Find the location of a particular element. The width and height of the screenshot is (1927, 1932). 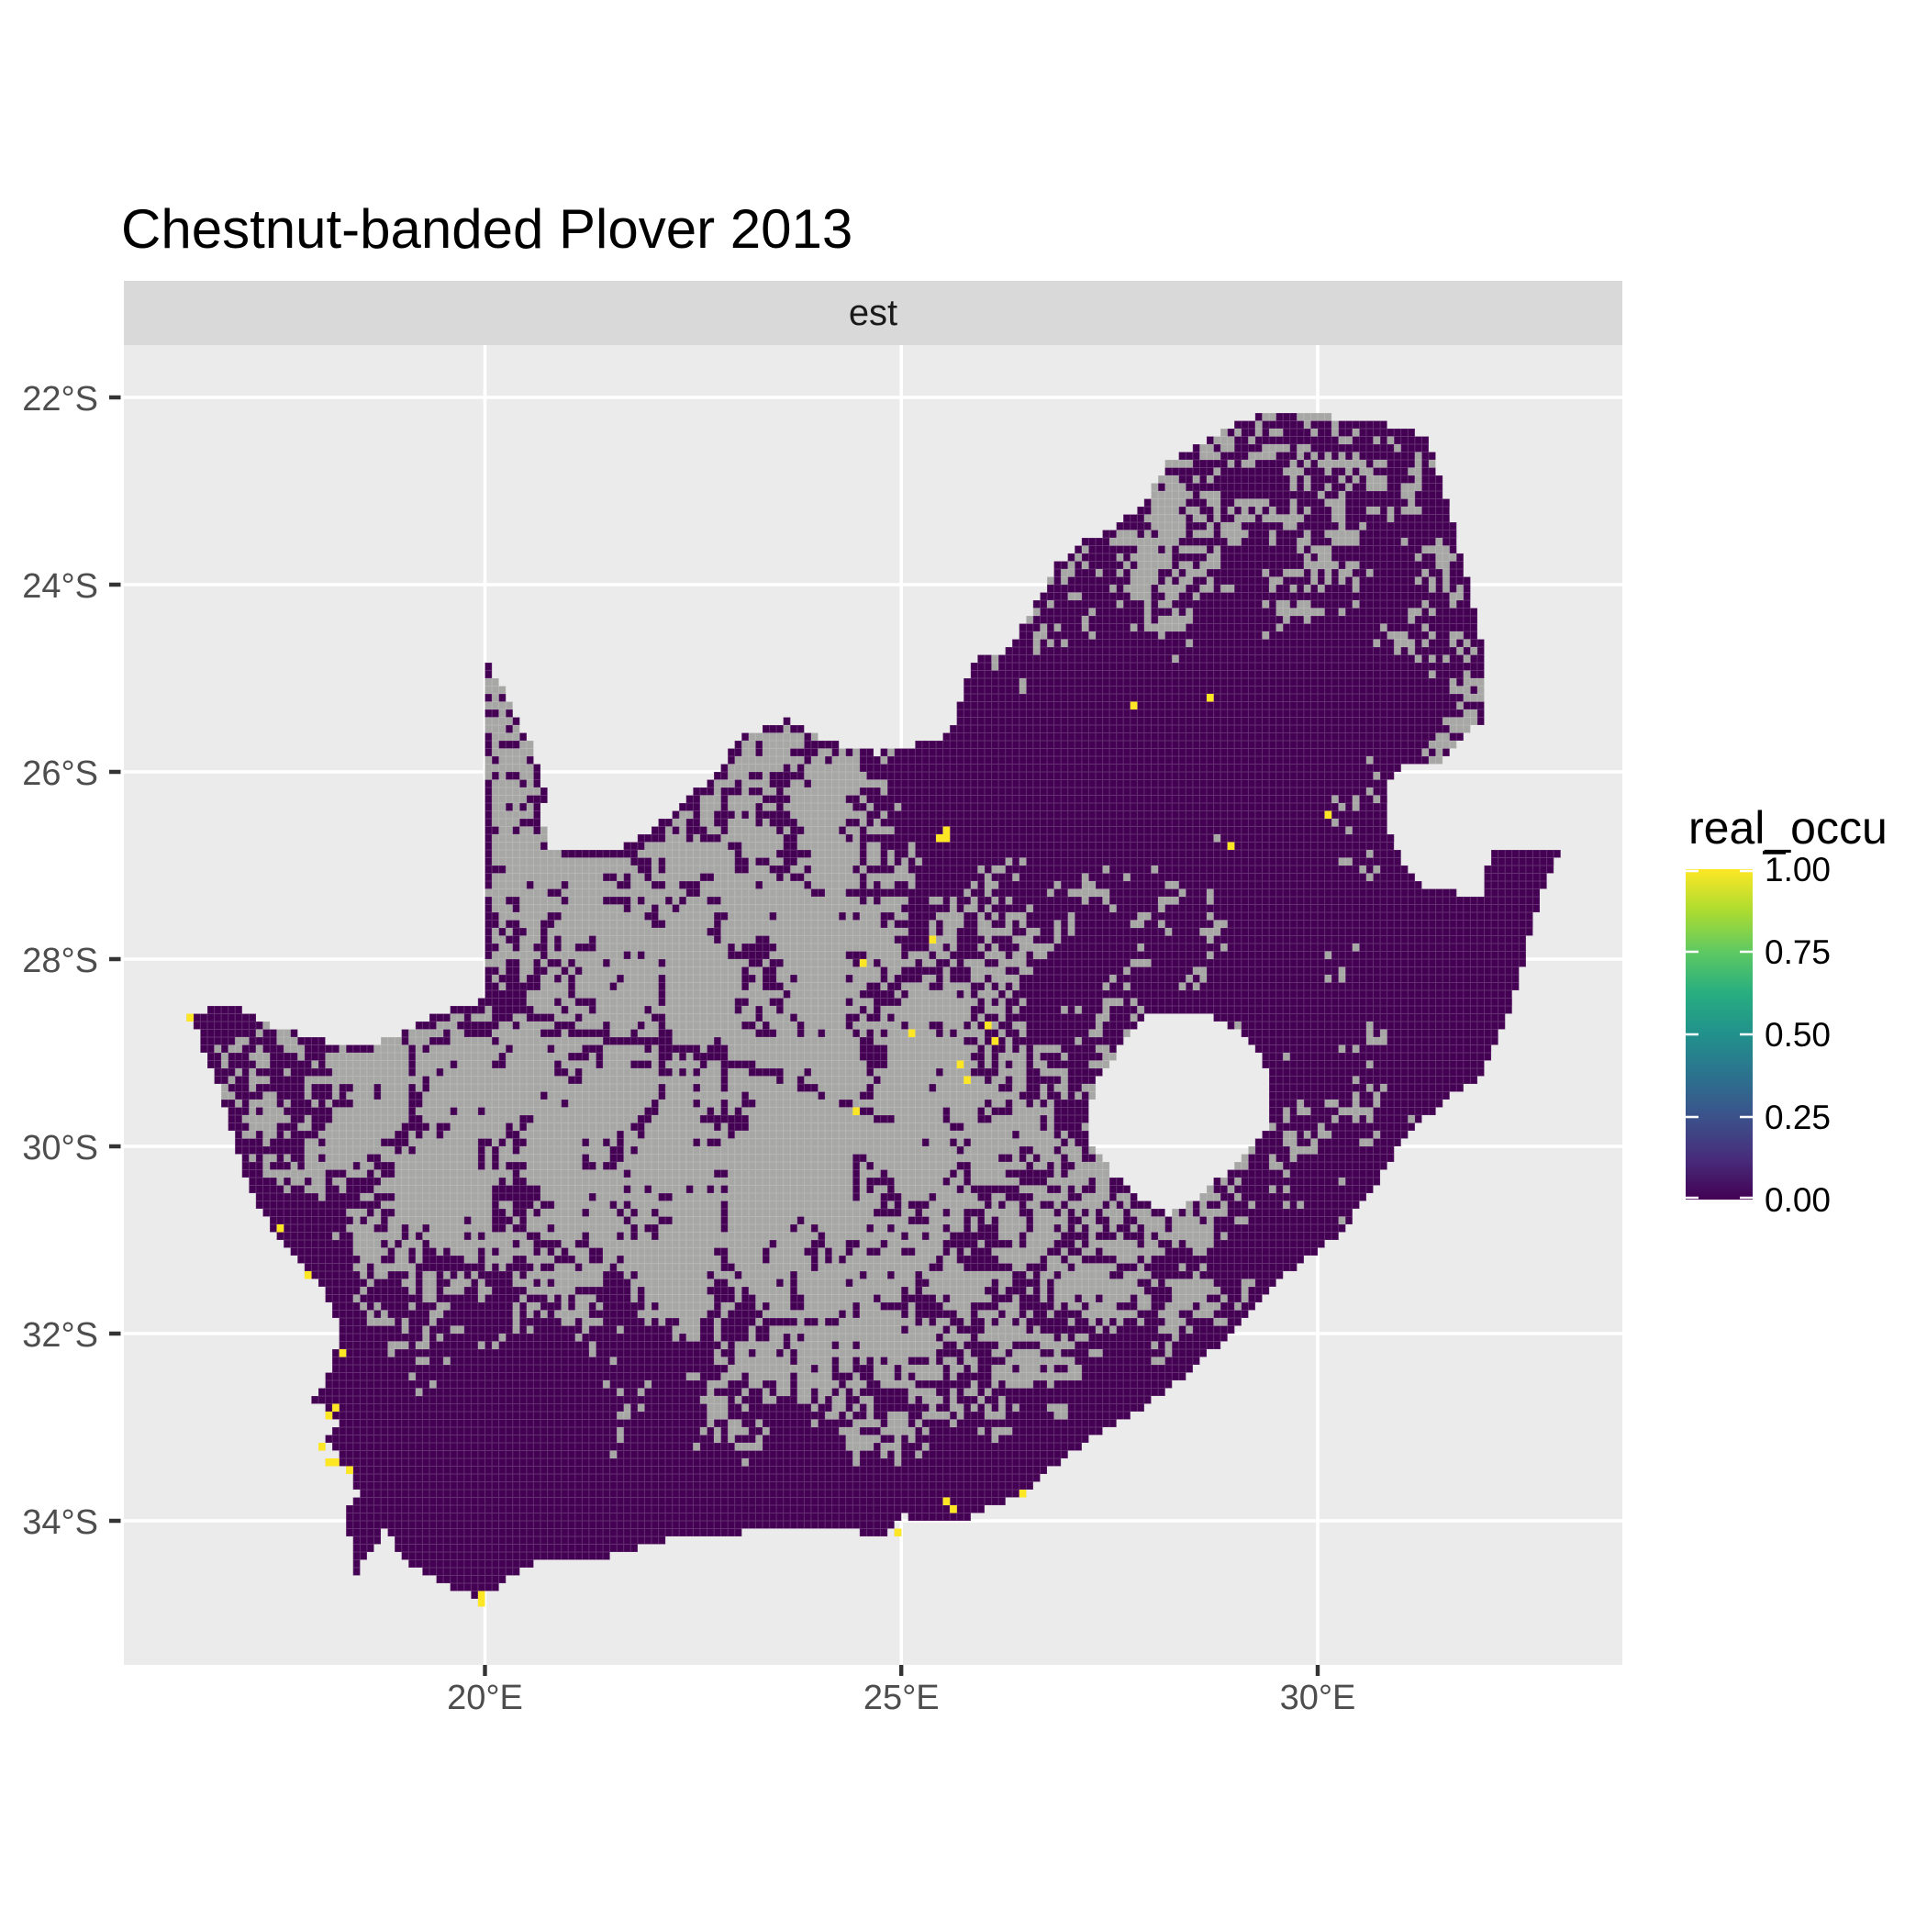

svg-text: 0.50 is located at coordinates (1798, 1035).